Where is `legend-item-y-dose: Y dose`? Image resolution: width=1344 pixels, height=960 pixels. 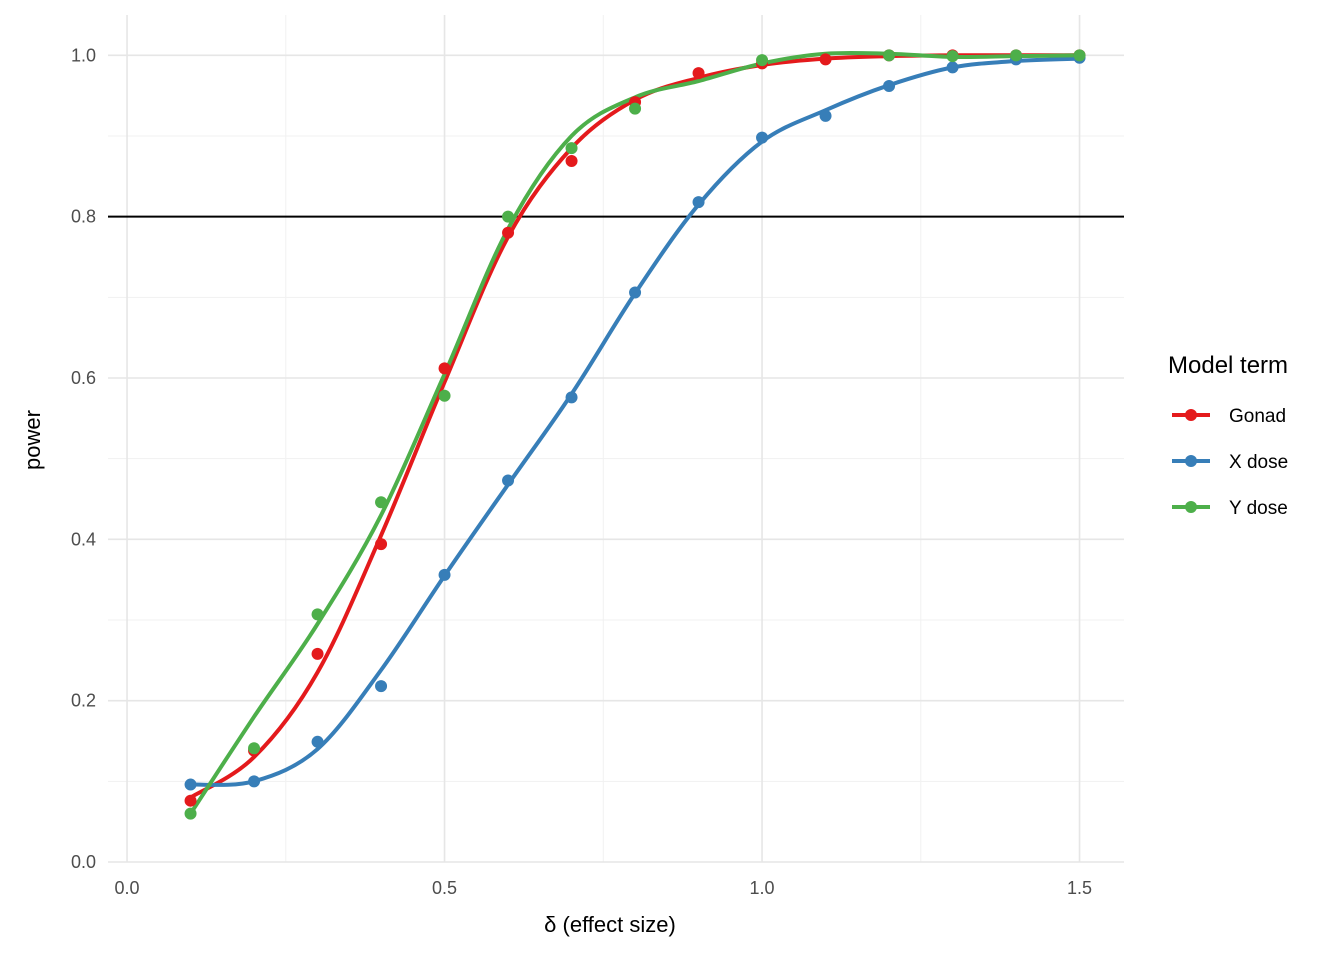
legend-item-y-dose: Y dose is located at coordinates (1230, 508).